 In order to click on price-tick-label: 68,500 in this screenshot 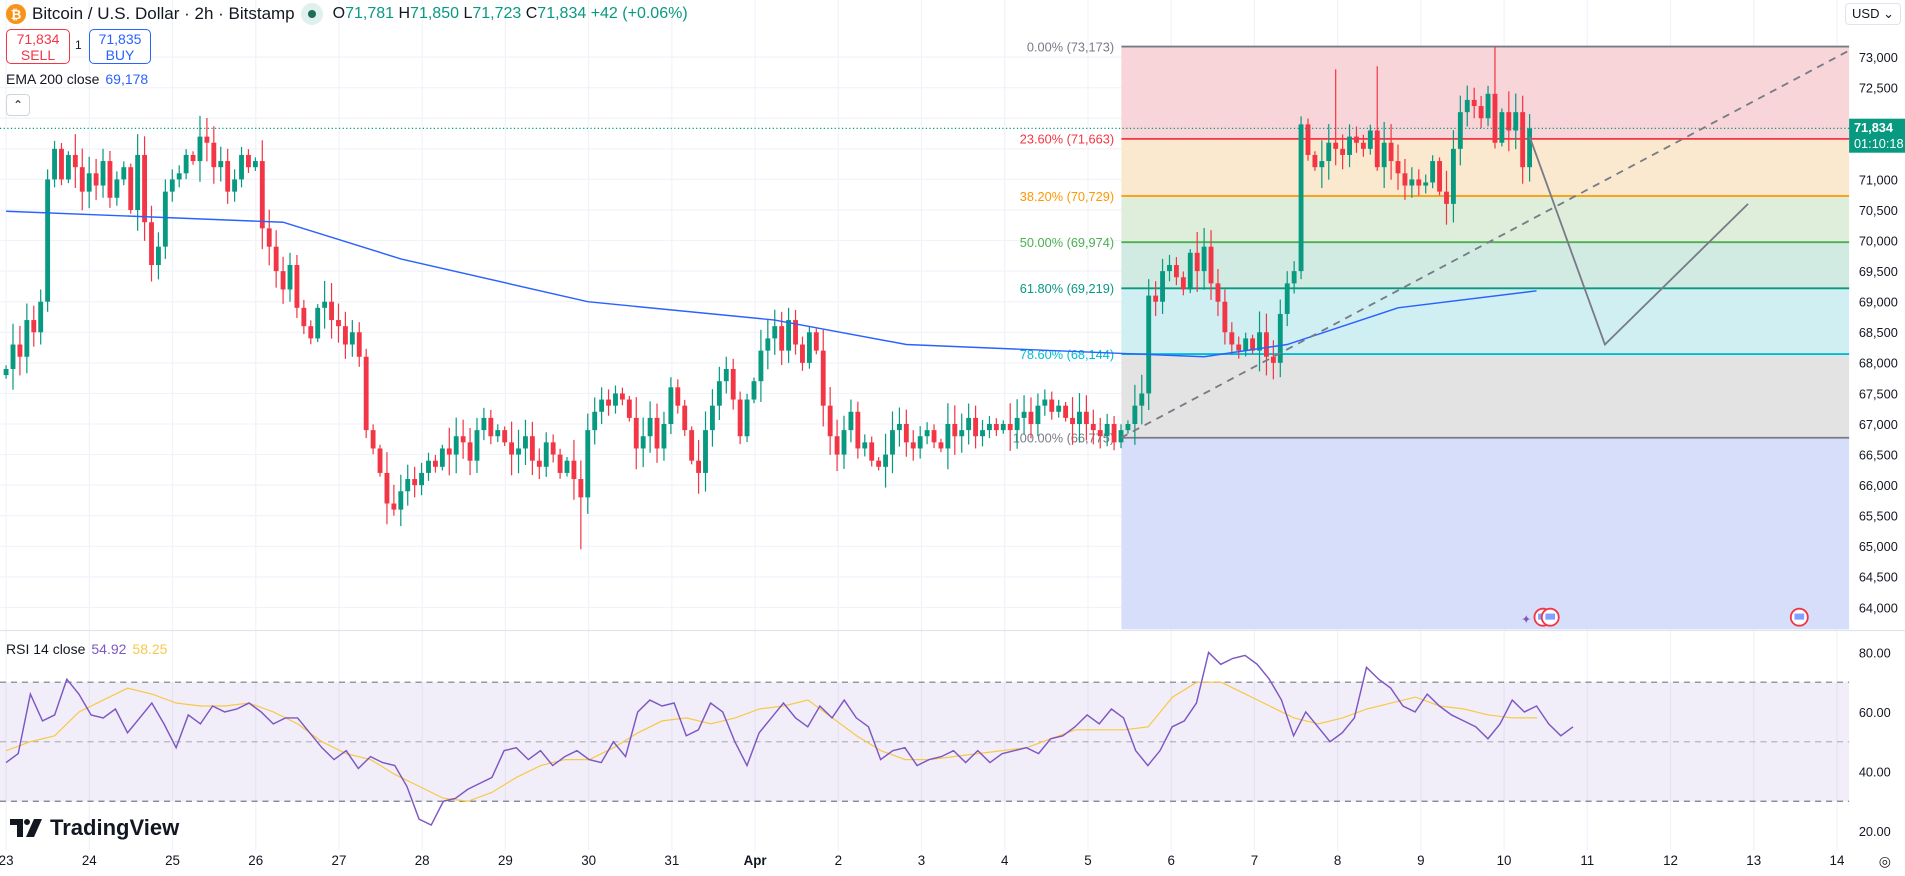, I will do `click(1878, 332)`.